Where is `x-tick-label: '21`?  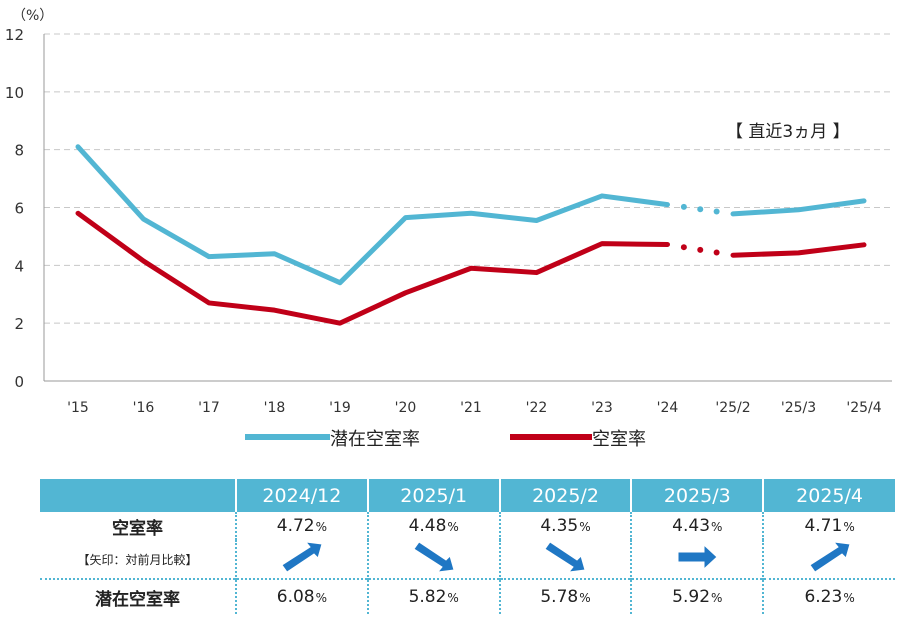
x-tick-label: '21 is located at coordinates (471, 408).